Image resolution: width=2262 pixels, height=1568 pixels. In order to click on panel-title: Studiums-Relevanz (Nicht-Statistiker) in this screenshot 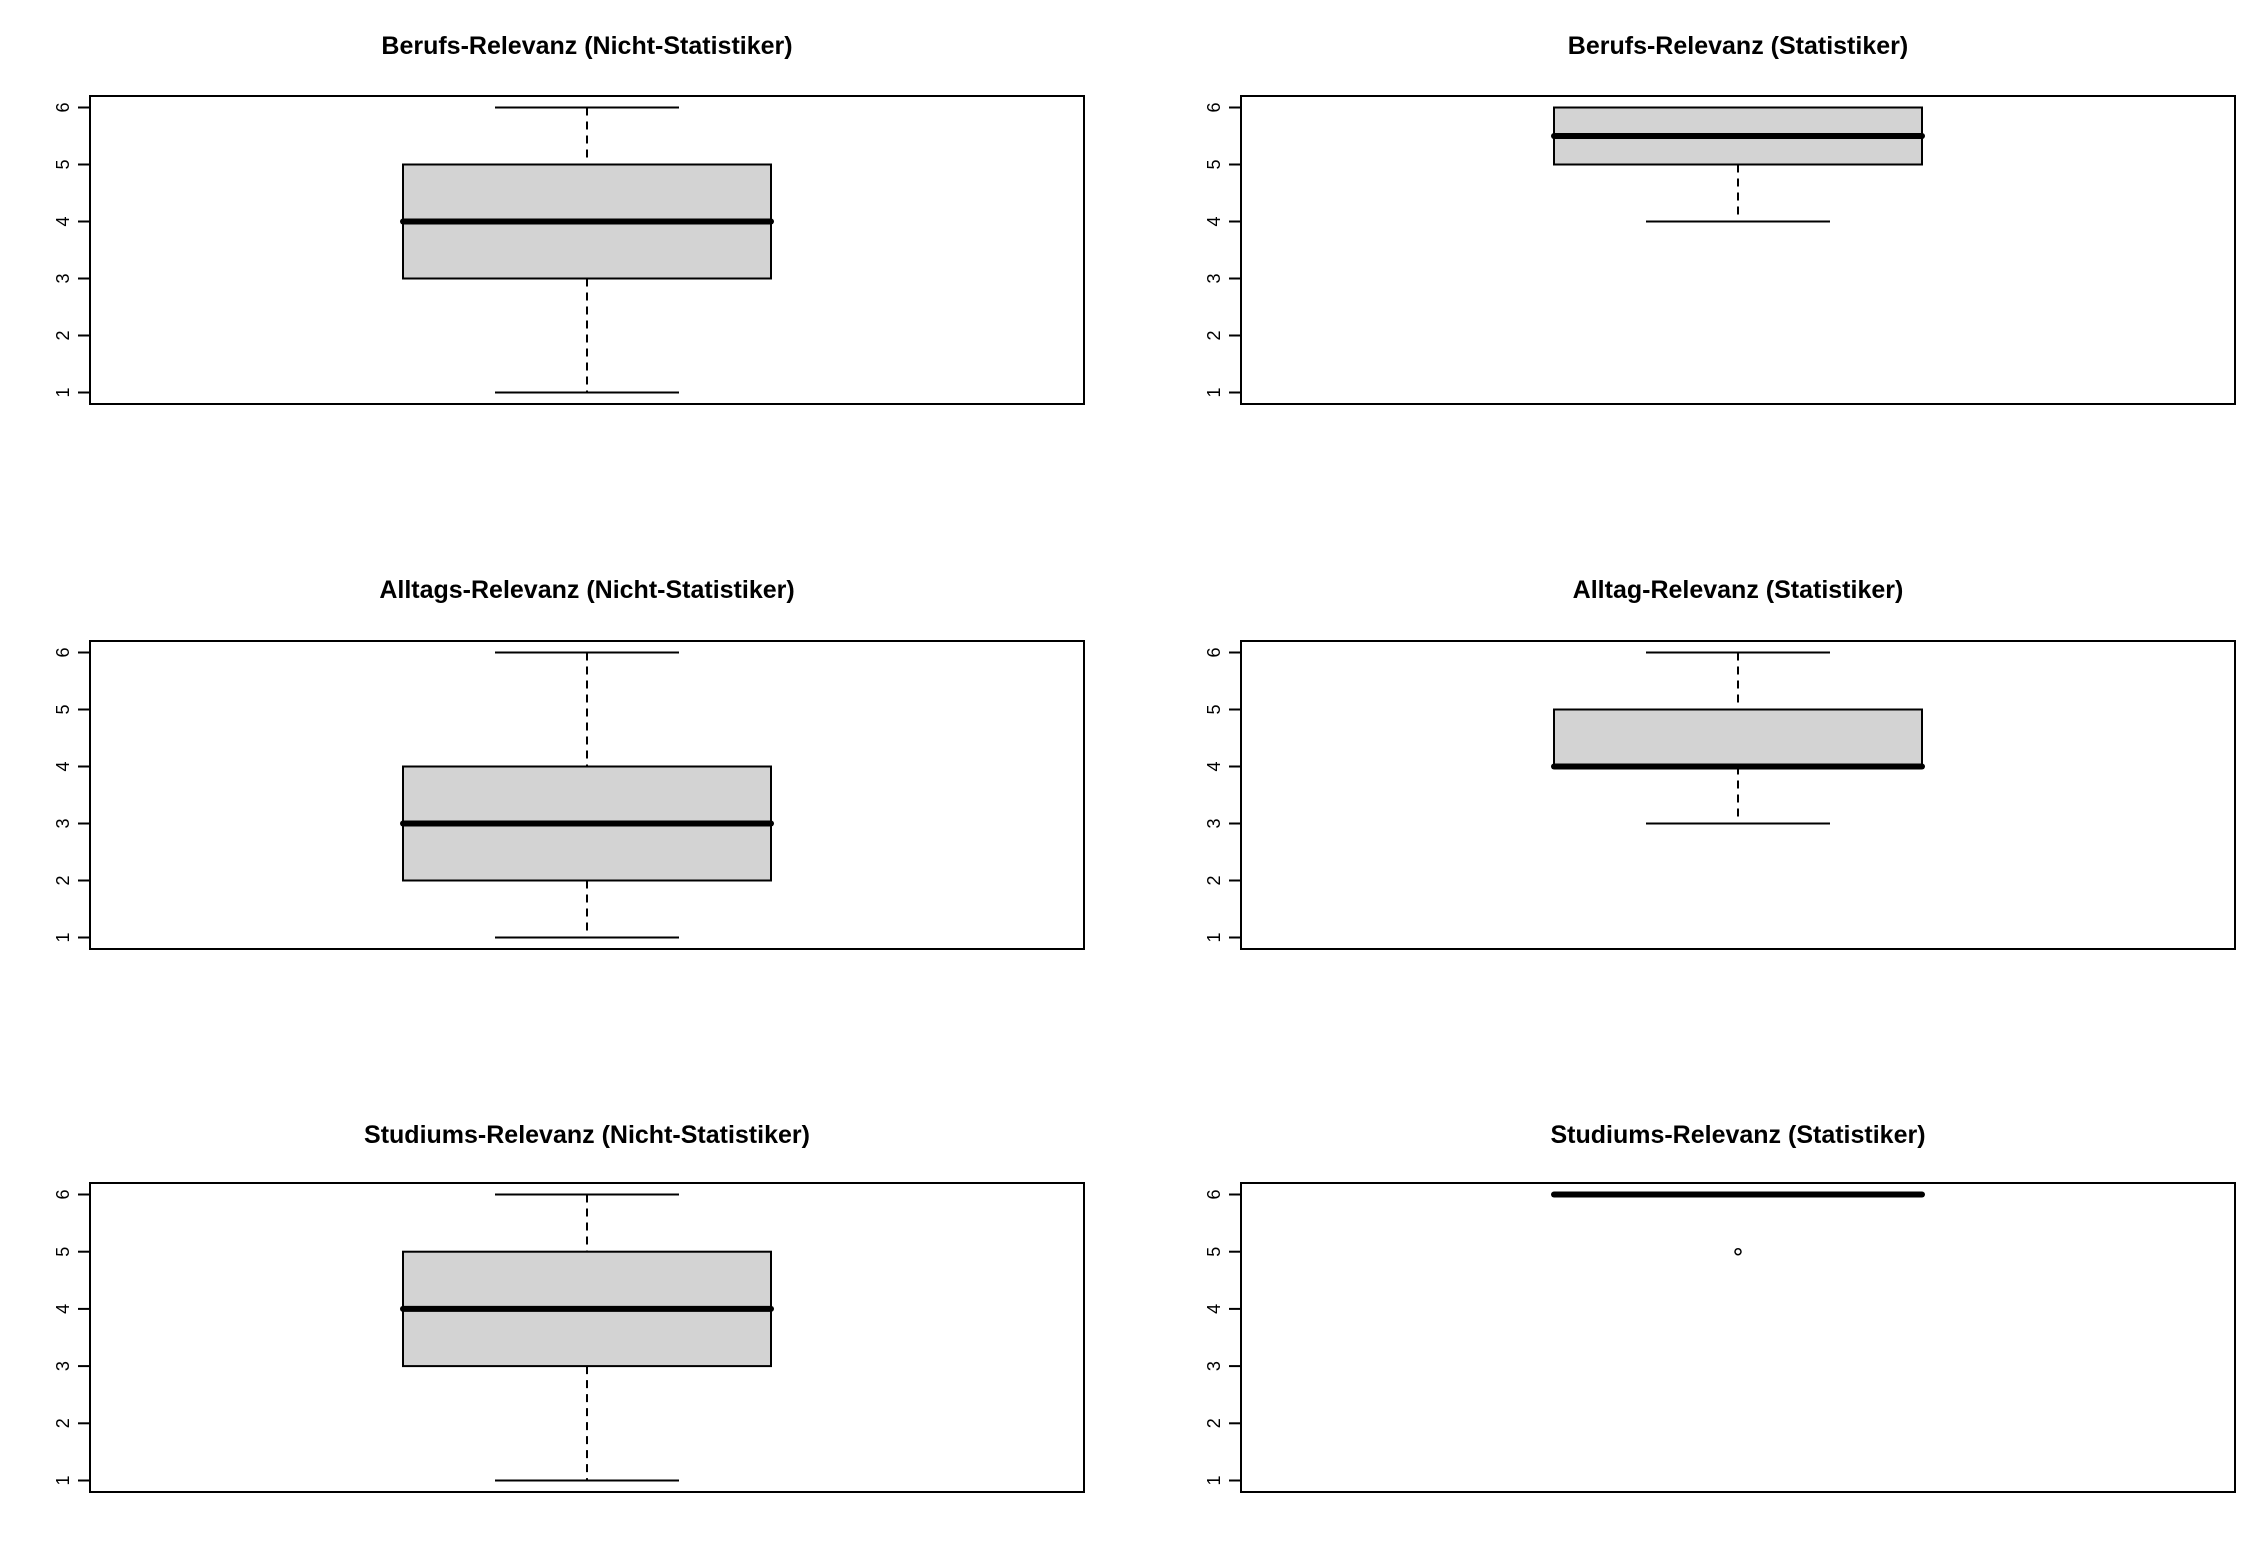, I will do `click(587, 1135)`.